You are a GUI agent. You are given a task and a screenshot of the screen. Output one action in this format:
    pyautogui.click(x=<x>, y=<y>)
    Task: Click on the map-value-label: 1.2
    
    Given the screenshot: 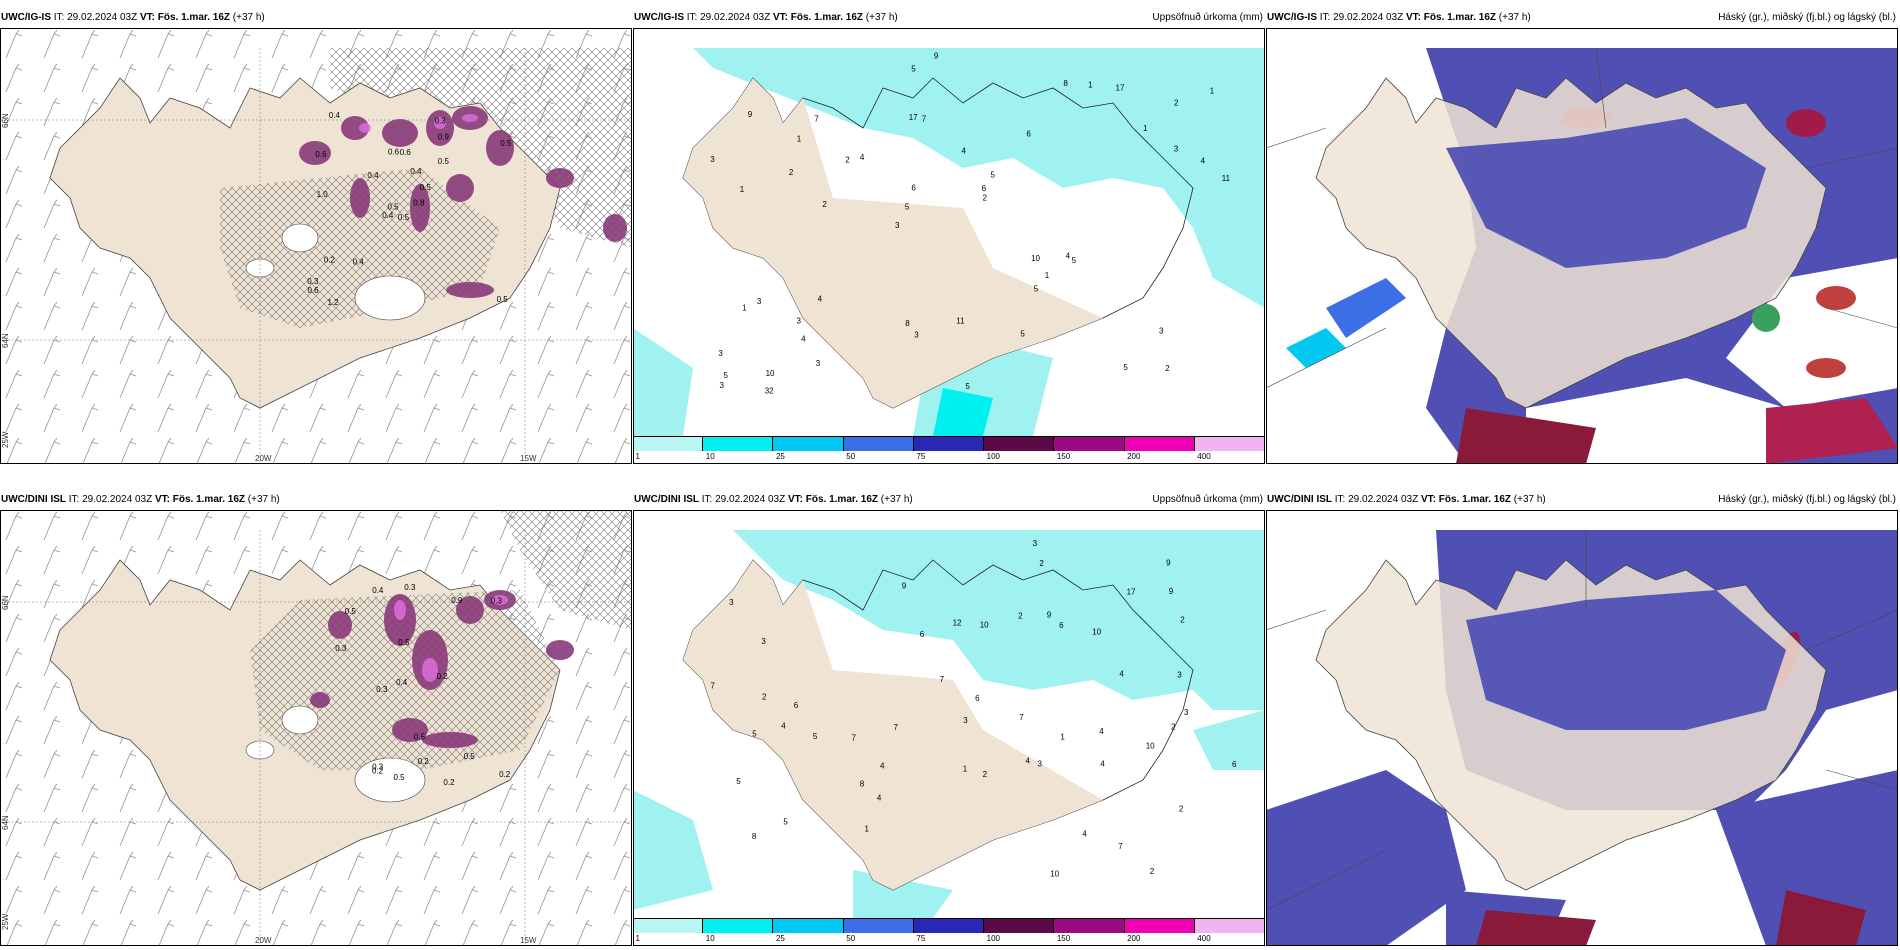 What is the action you would take?
    pyautogui.click(x=334, y=302)
    